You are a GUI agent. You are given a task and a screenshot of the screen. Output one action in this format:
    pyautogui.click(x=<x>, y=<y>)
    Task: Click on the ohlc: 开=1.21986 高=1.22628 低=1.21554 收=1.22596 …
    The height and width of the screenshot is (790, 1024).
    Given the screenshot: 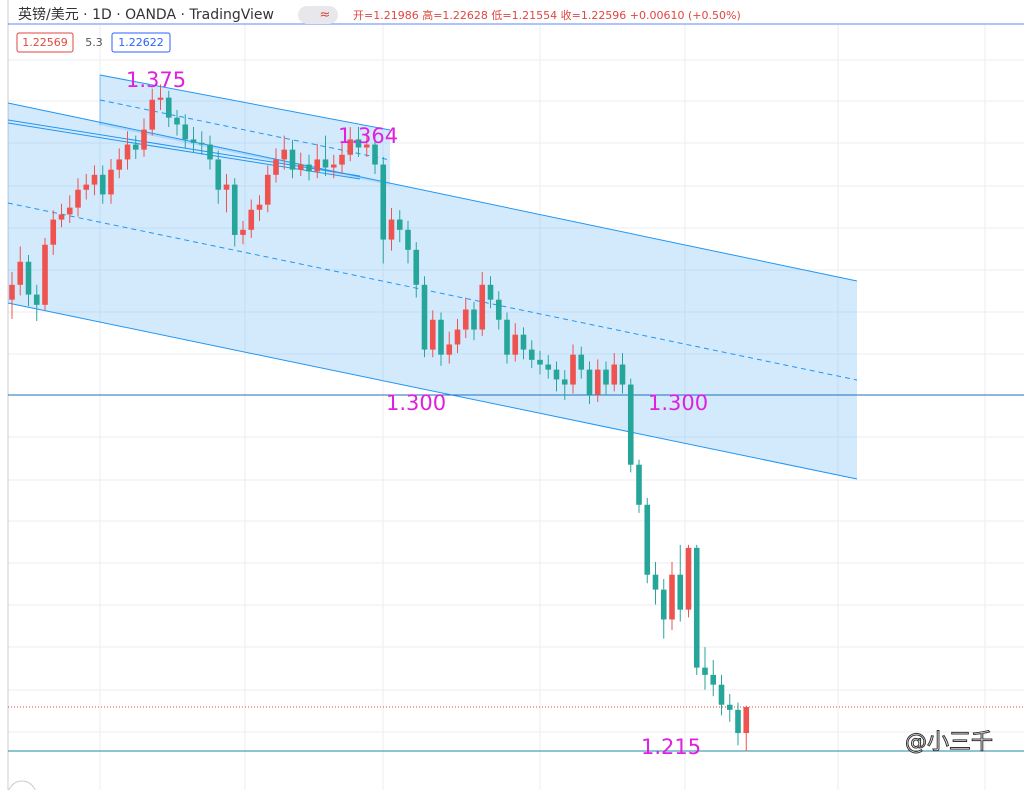 What is the action you would take?
    pyautogui.click(x=547, y=15)
    